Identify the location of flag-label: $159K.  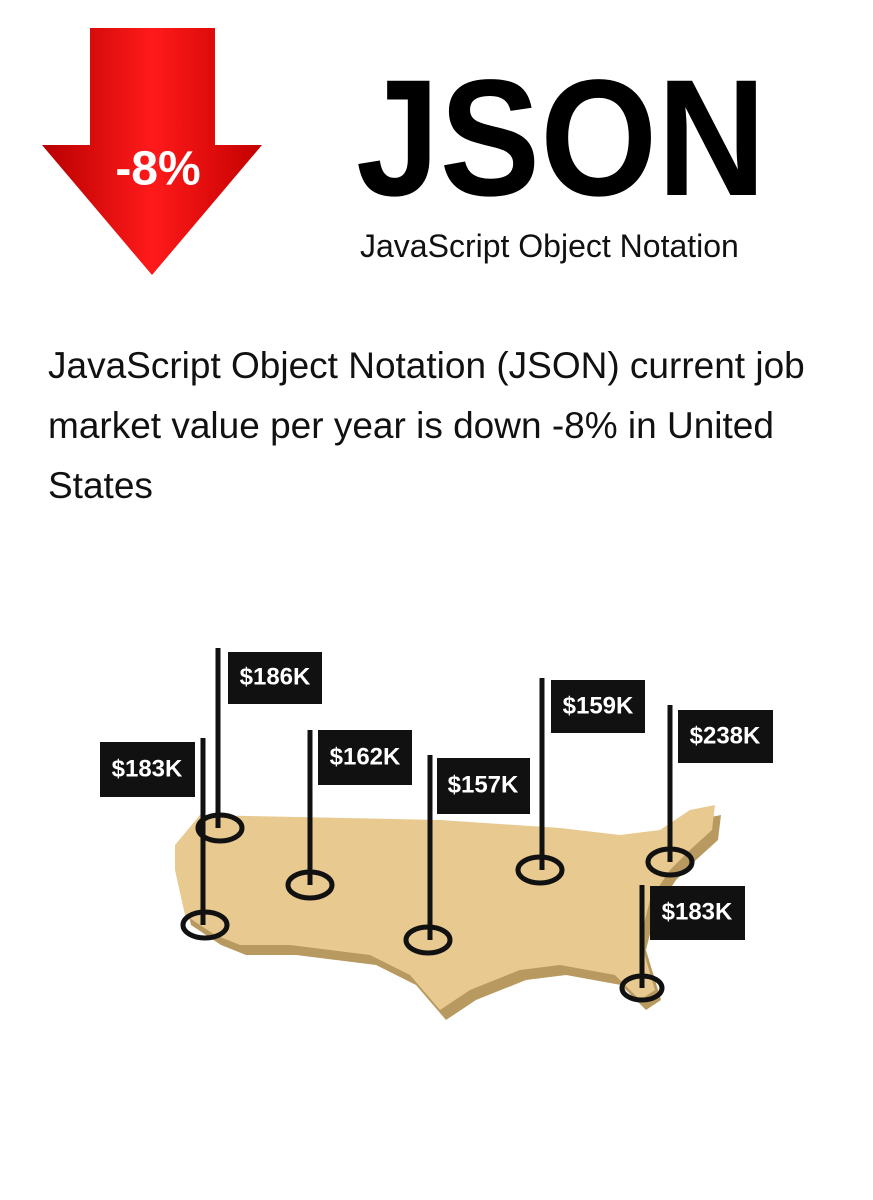
(598, 705).